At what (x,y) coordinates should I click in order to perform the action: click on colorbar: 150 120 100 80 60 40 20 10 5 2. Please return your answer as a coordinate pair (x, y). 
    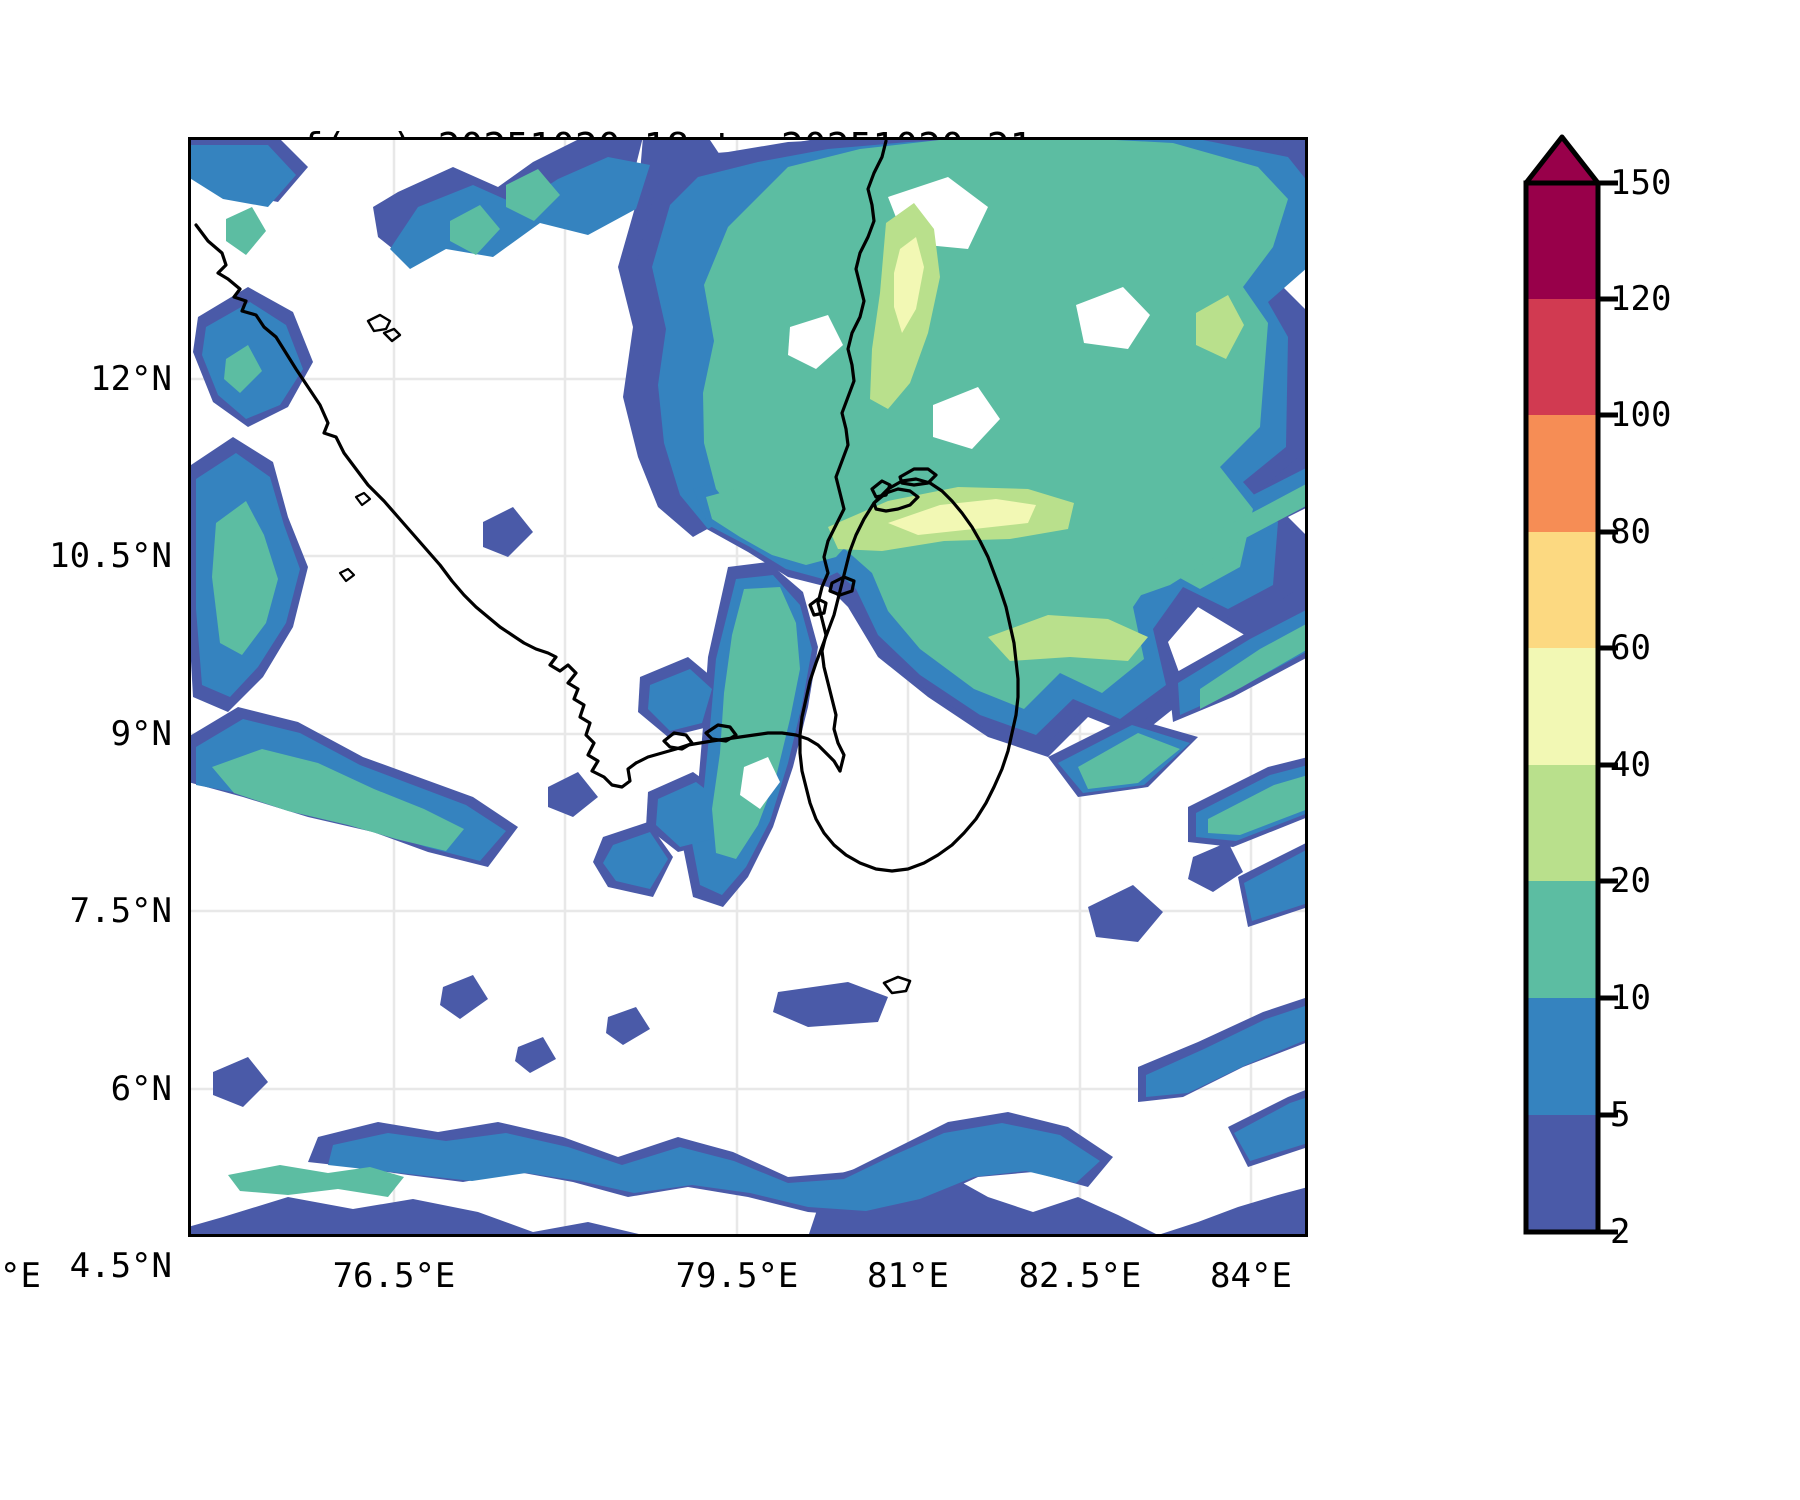
    Looking at the image, I should click on (1597, 693).